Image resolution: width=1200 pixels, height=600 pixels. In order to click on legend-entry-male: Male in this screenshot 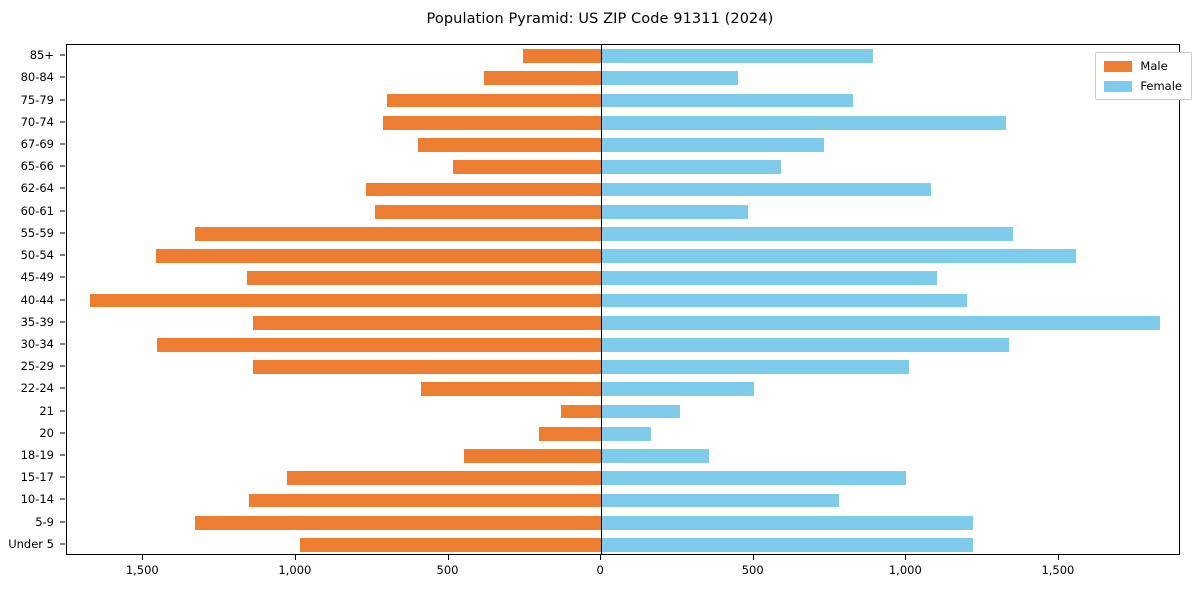, I will do `click(1143, 66)`.